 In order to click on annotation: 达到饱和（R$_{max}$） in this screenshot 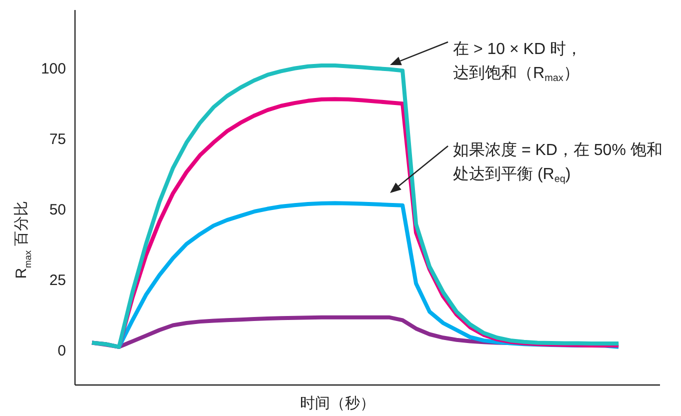, I will do `click(516, 74)`.